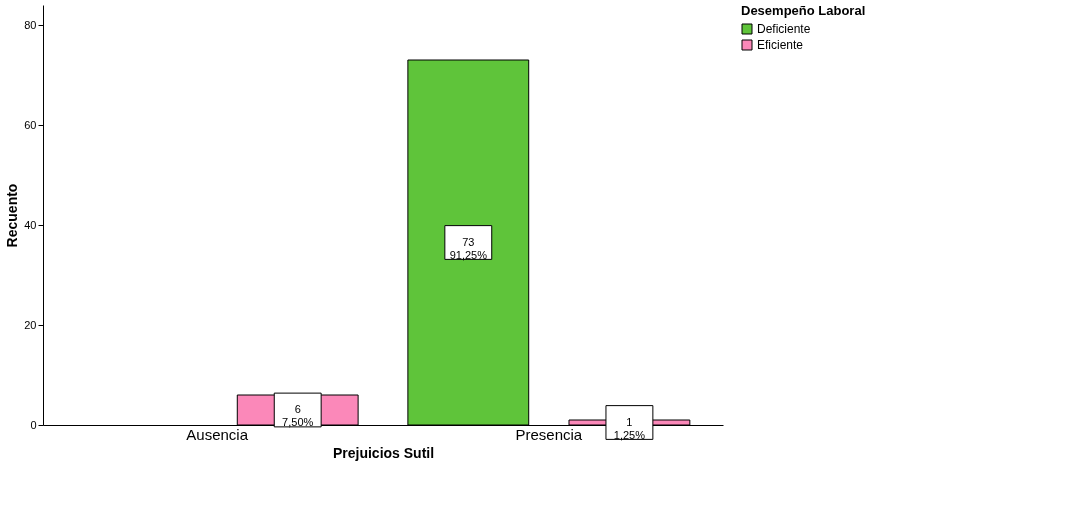 This screenshot has height=518, width=1085. Describe the element at coordinates (30, 224) in the screenshot. I see `y-tick-label: 40` at that location.